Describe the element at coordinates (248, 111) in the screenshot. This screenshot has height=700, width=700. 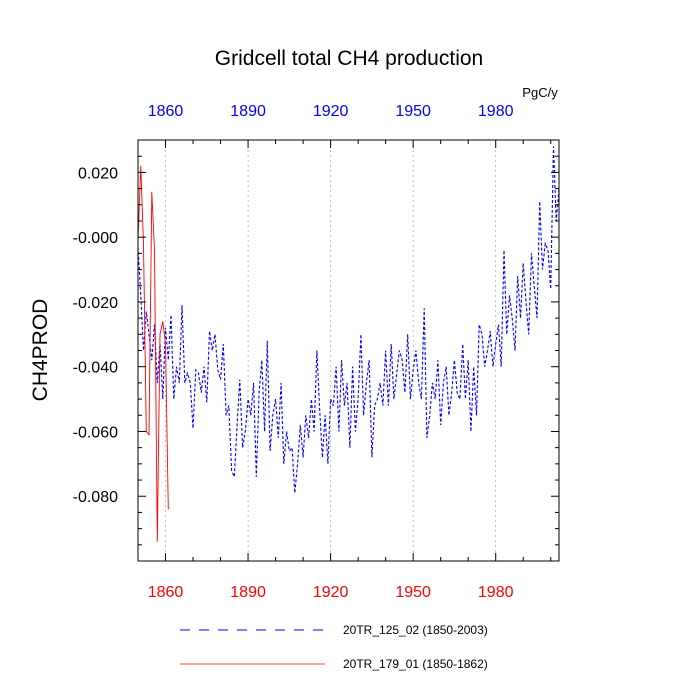
I see `x-tick-label-top: 1890` at that location.